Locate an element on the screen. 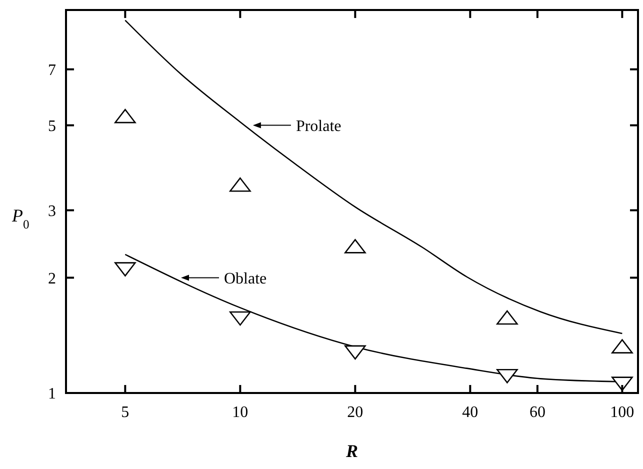  x-tick-label: 10 is located at coordinates (240, 412).